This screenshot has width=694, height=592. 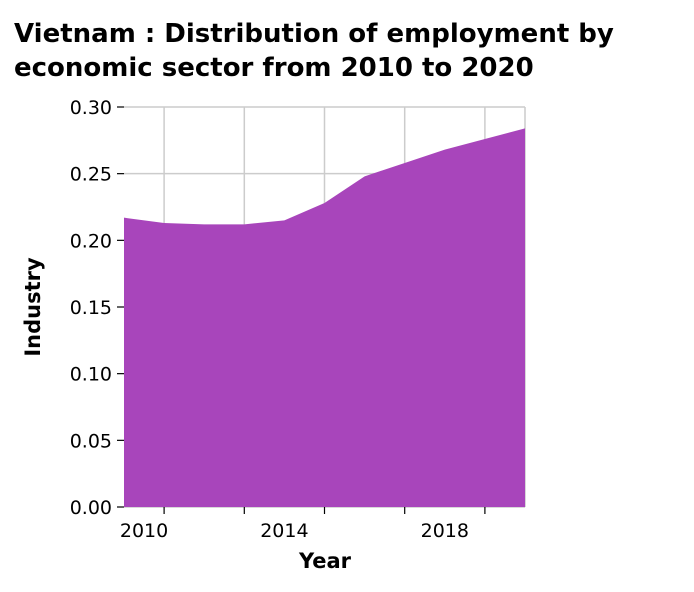 I want to click on y-tick-label-4: 0.20, so click(x=91, y=241).